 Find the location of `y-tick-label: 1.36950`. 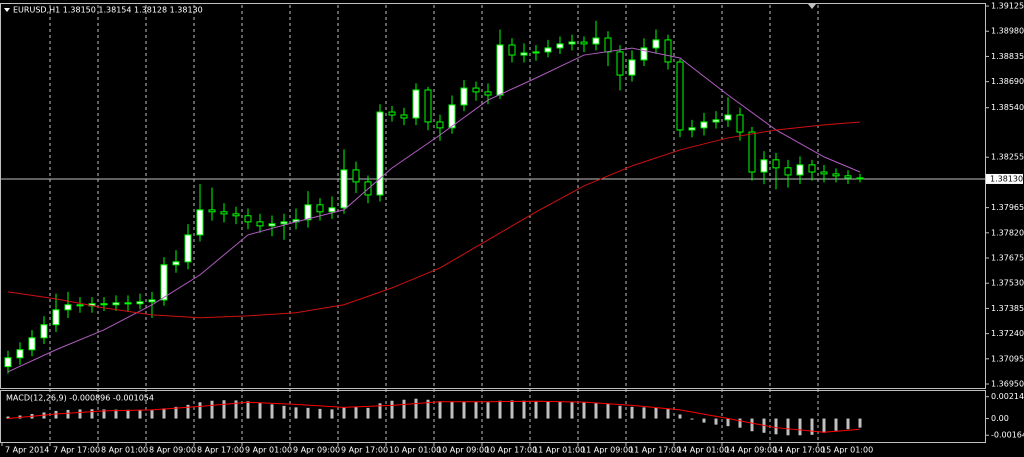

y-tick-label: 1.36950 is located at coordinates (1007, 384).